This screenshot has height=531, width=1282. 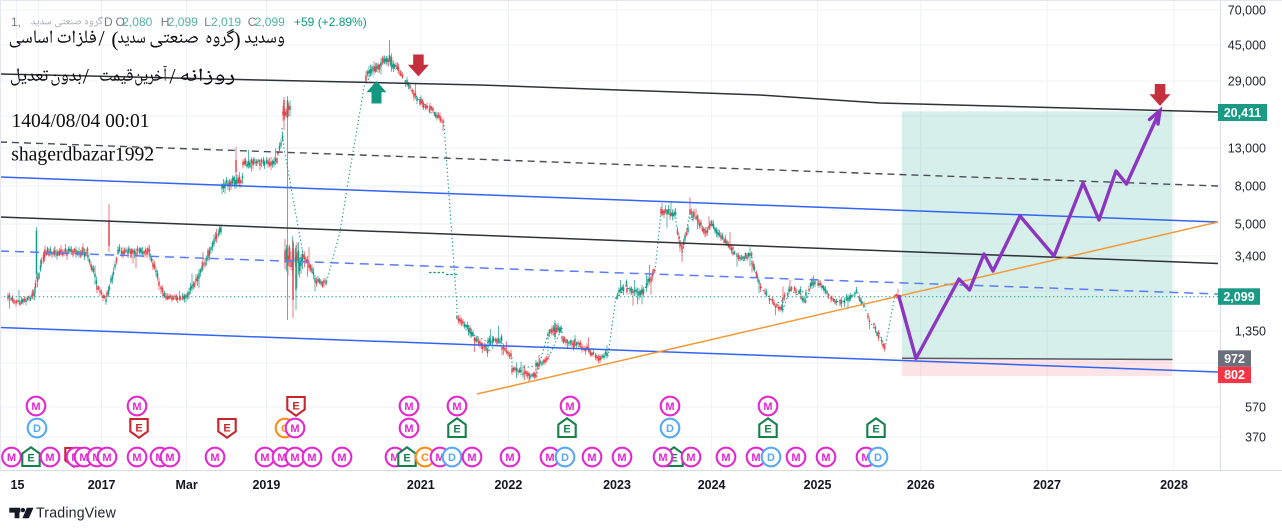 I want to click on svg-text: 370, so click(x=1255, y=437).